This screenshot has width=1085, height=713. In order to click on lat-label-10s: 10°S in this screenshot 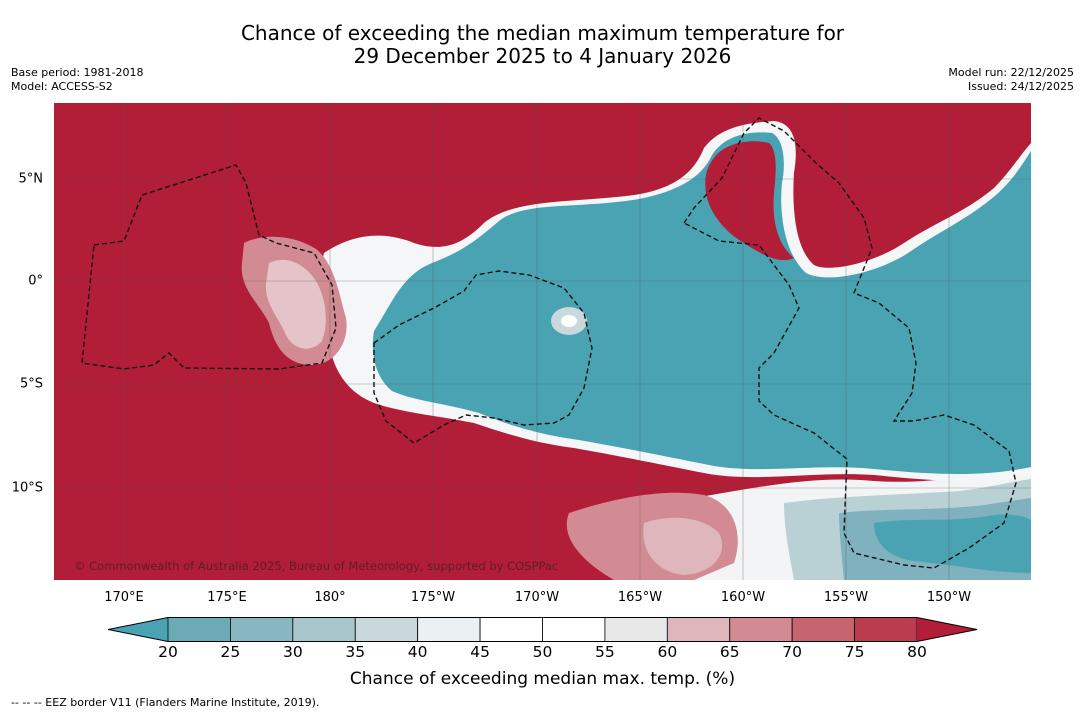, I will do `click(27, 488)`.